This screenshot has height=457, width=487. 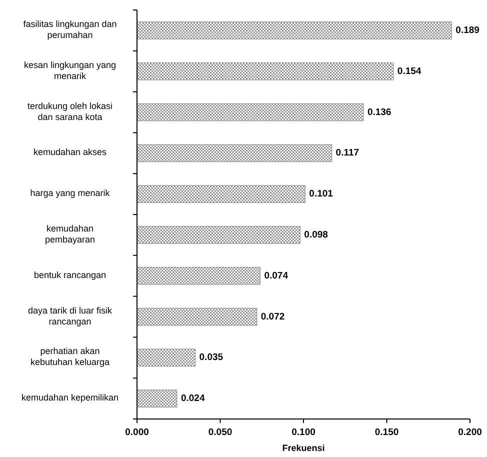 What do you see at coordinates (70, 234) in the screenshot?
I see `y-tick-label: kemudahan pembayaran` at bounding box center [70, 234].